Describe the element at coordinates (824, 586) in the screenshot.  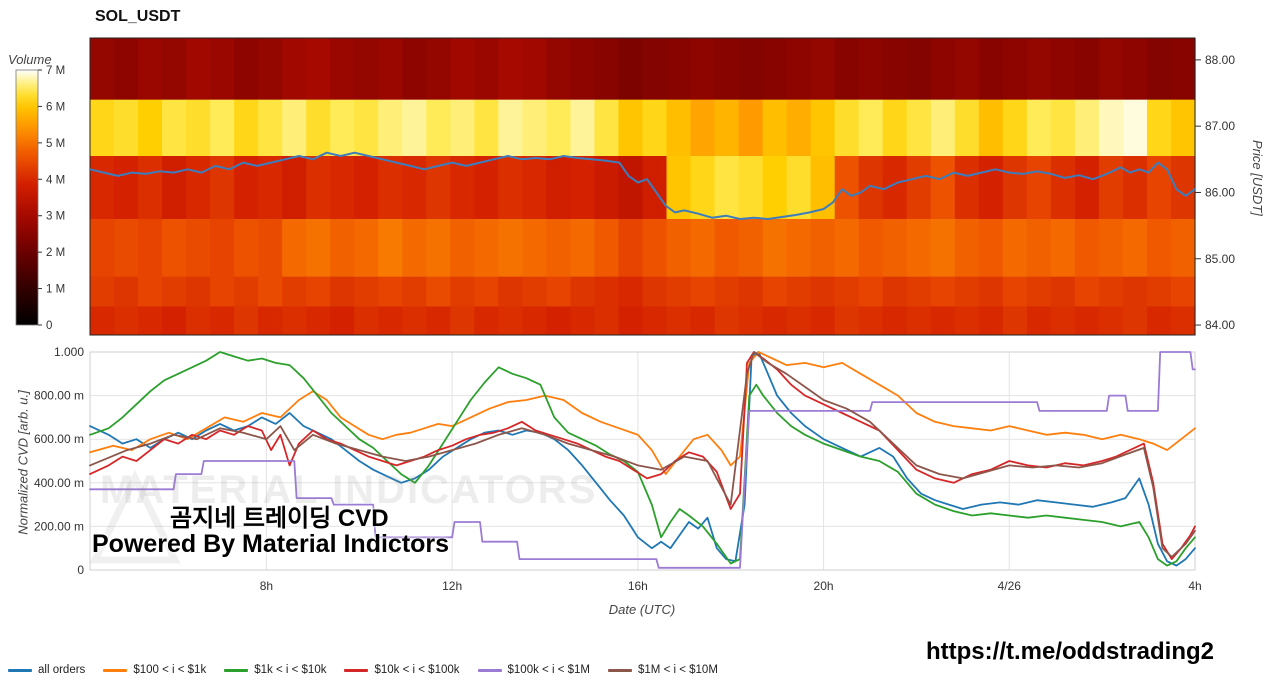
I see `cvd-x-tick-label: 20h` at that location.